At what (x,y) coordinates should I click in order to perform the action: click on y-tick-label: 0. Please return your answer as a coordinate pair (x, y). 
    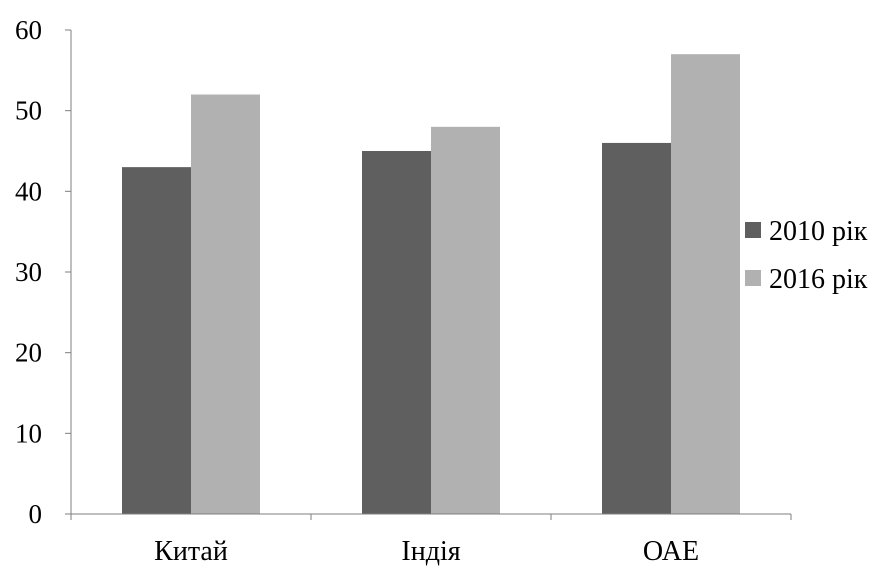
    Looking at the image, I should click on (36, 514).